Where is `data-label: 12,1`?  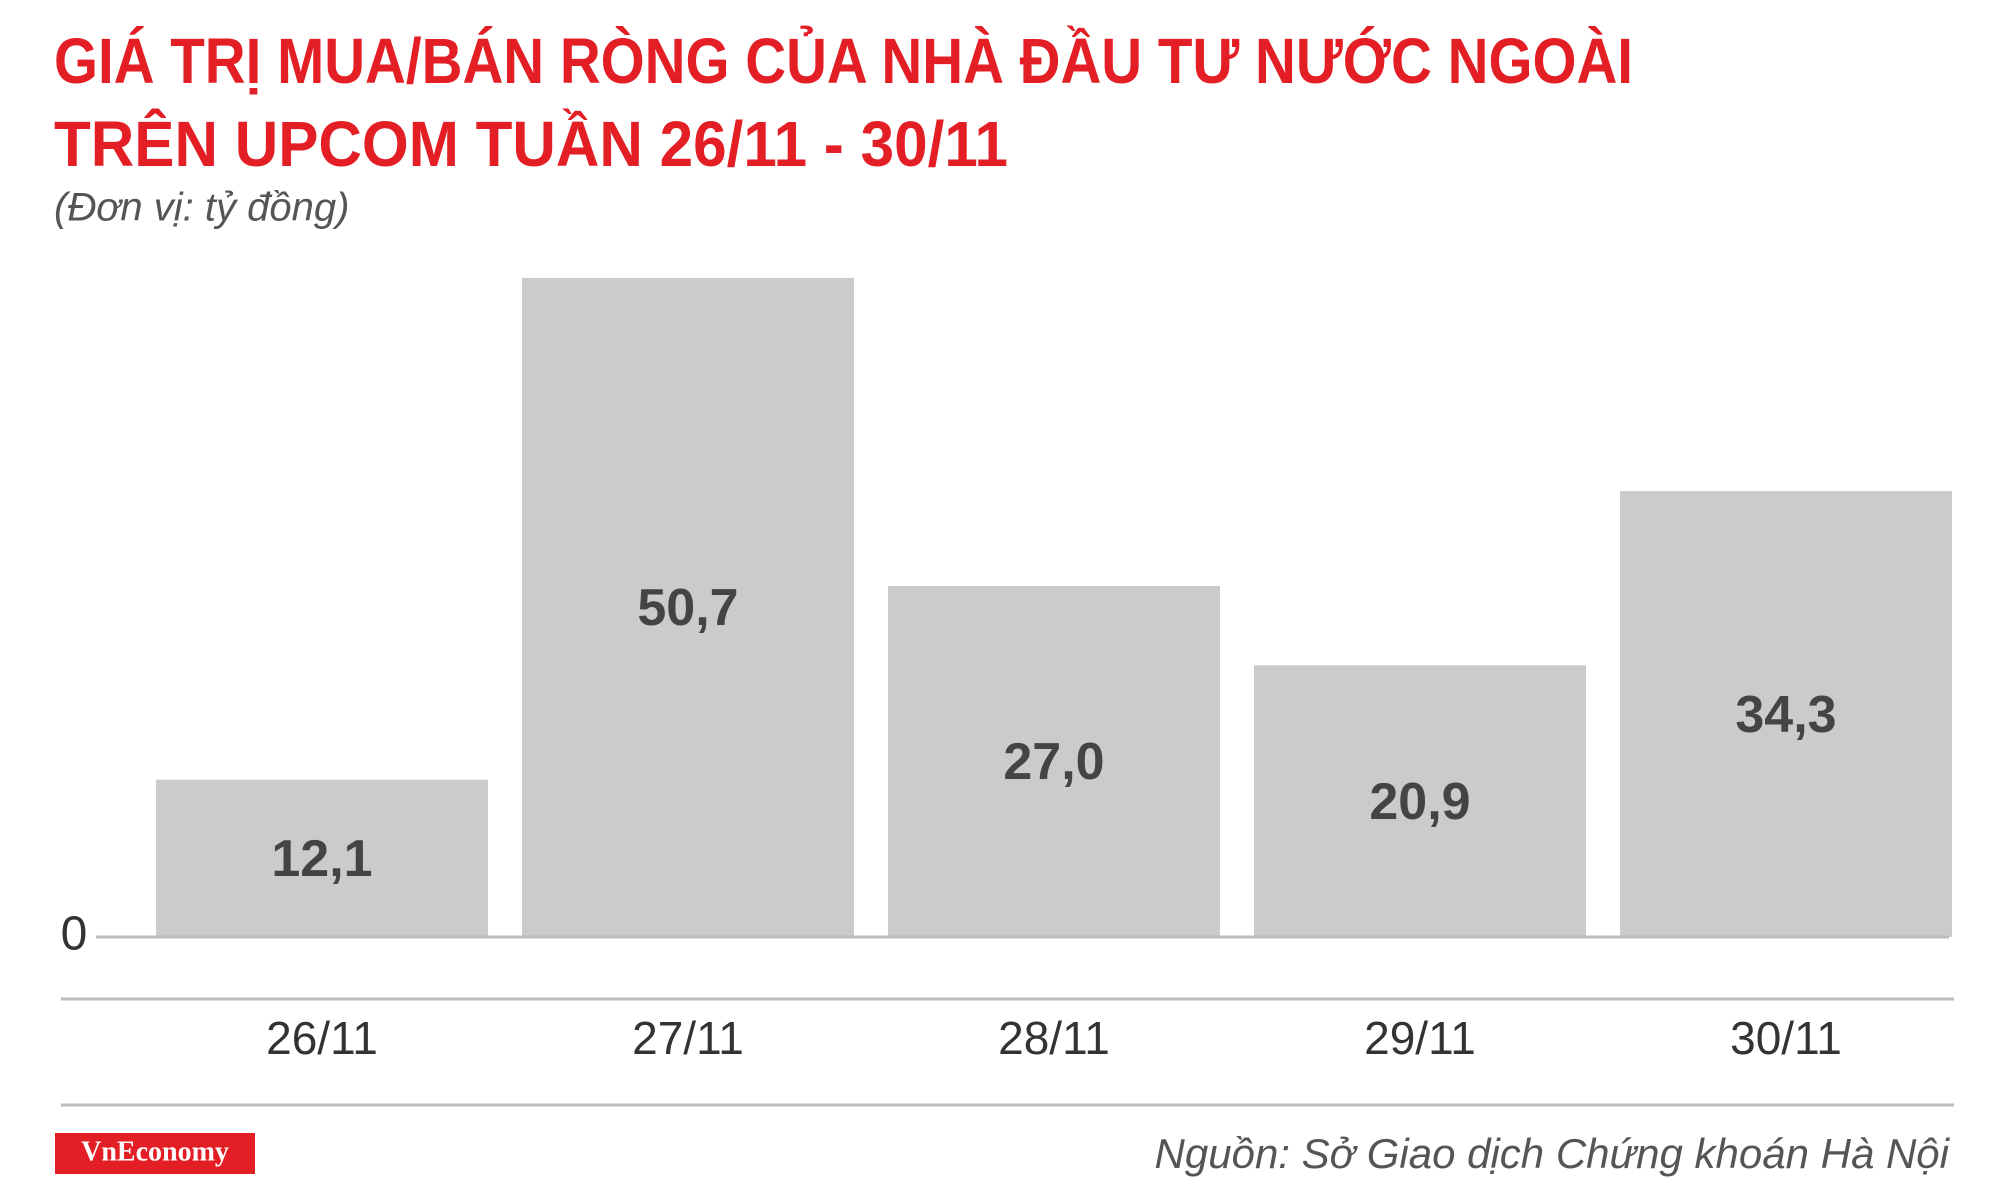
data-label: 12,1 is located at coordinates (321, 859).